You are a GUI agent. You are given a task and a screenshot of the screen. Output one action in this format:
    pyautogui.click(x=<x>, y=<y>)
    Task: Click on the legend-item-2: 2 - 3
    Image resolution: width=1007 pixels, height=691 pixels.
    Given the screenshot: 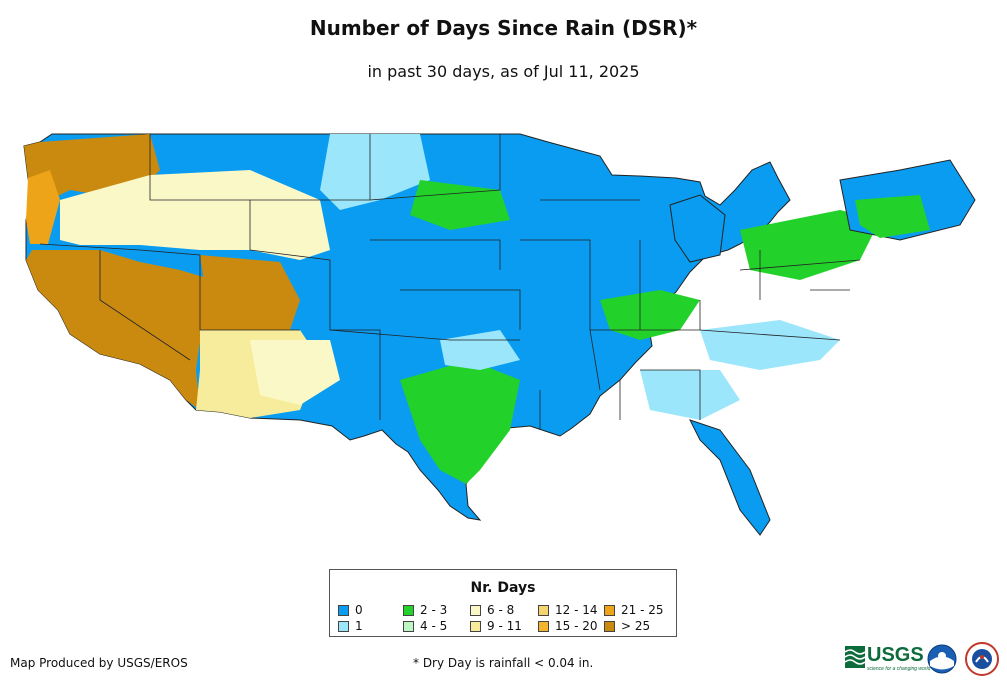 What is the action you would take?
    pyautogui.click(x=425, y=610)
    